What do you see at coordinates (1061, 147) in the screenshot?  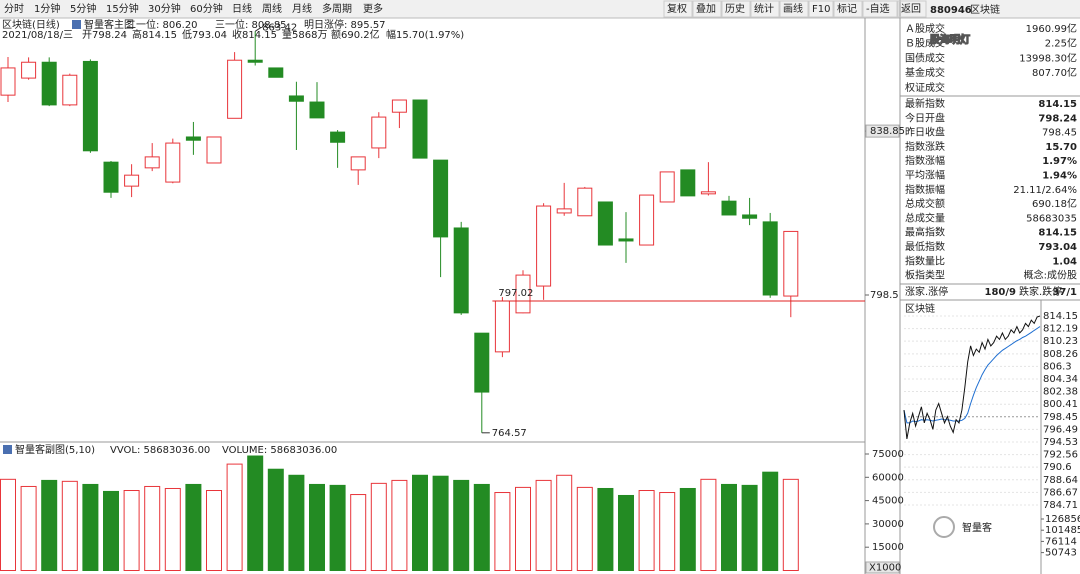 I see `quote-value: 15.70` at bounding box center [1061, 147].